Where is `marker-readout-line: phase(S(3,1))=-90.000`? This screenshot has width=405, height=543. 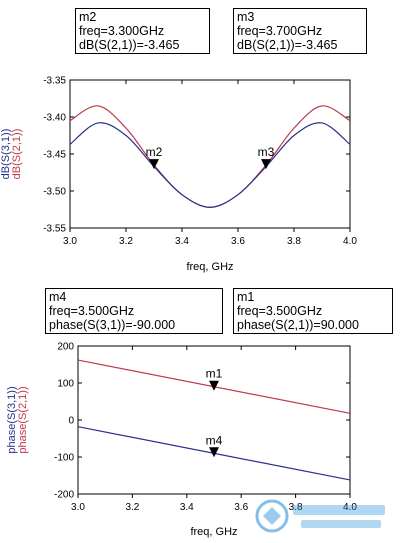 marker-readout-line: phase(S(3,1))=-90.000 is located at coordinates (112, 325).